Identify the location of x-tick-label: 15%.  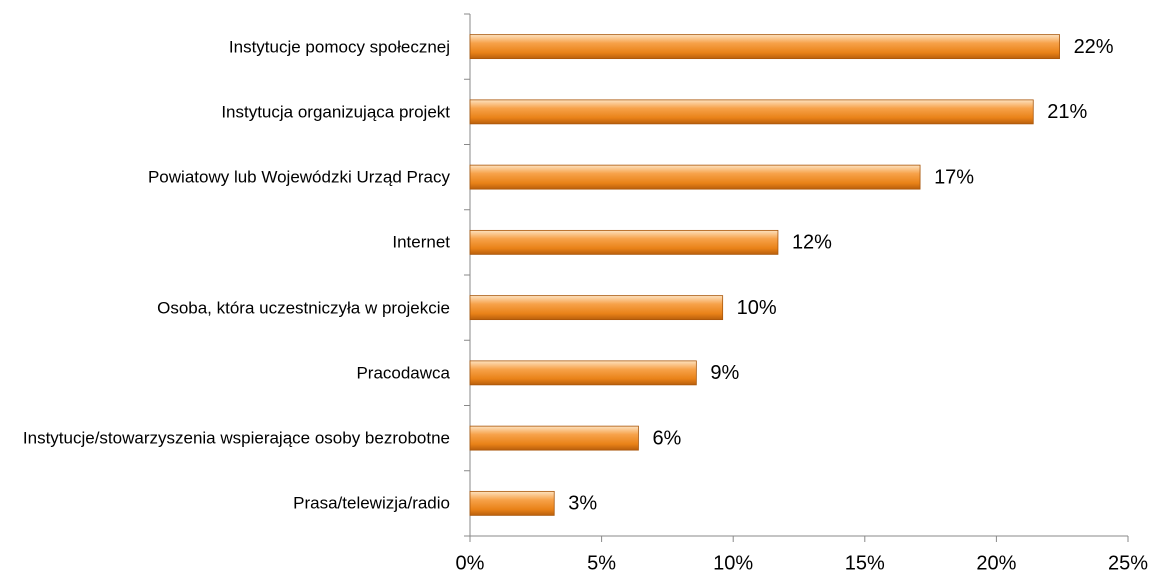
(865, 563).